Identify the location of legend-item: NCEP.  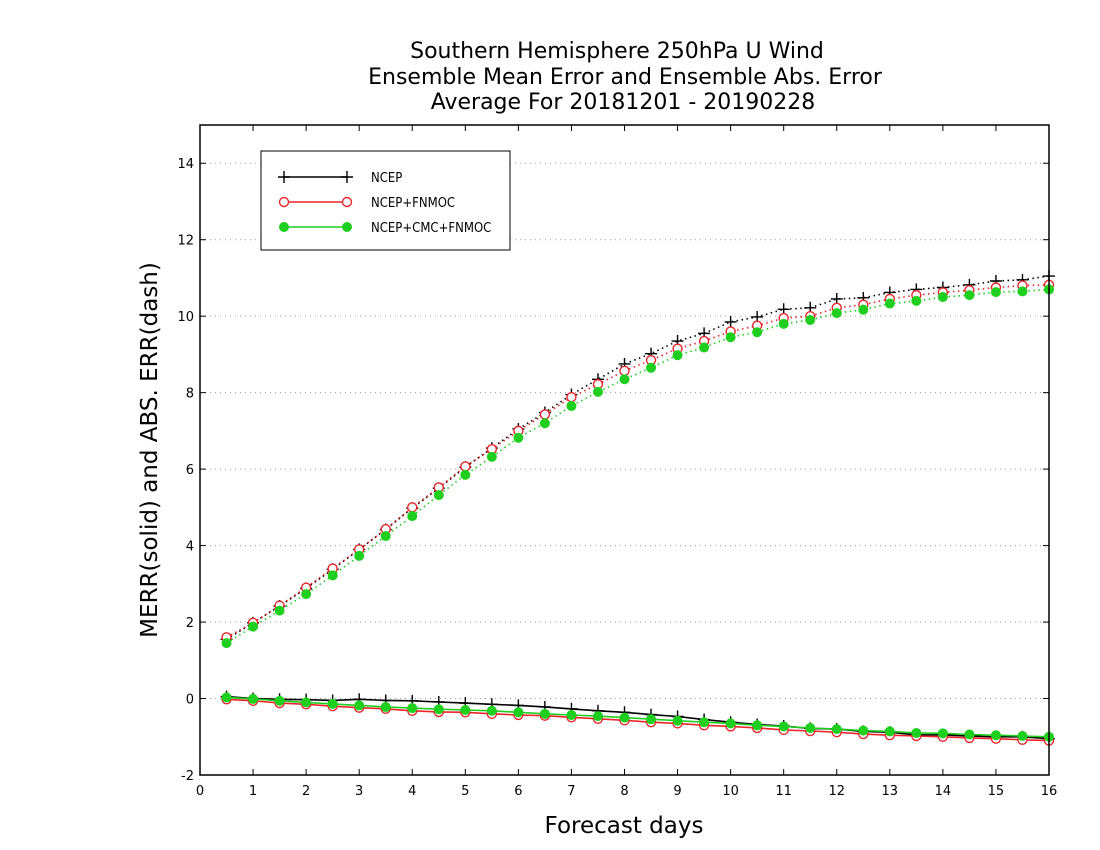
(340, 178).